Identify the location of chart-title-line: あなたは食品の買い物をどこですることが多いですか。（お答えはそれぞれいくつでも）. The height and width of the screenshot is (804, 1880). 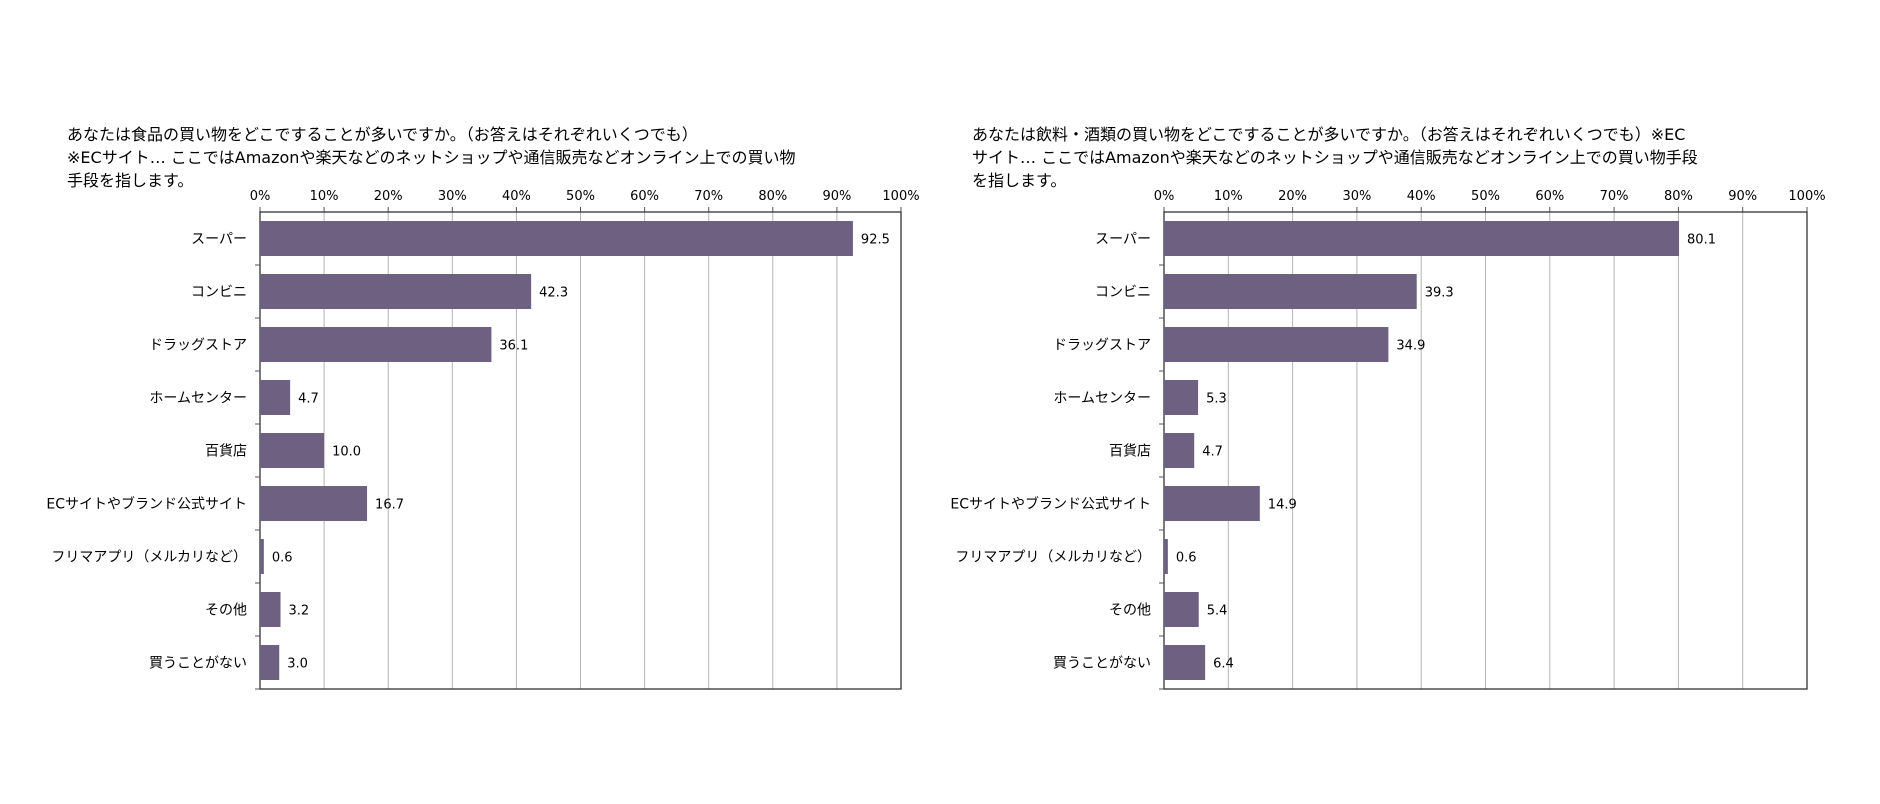
(382, 134).